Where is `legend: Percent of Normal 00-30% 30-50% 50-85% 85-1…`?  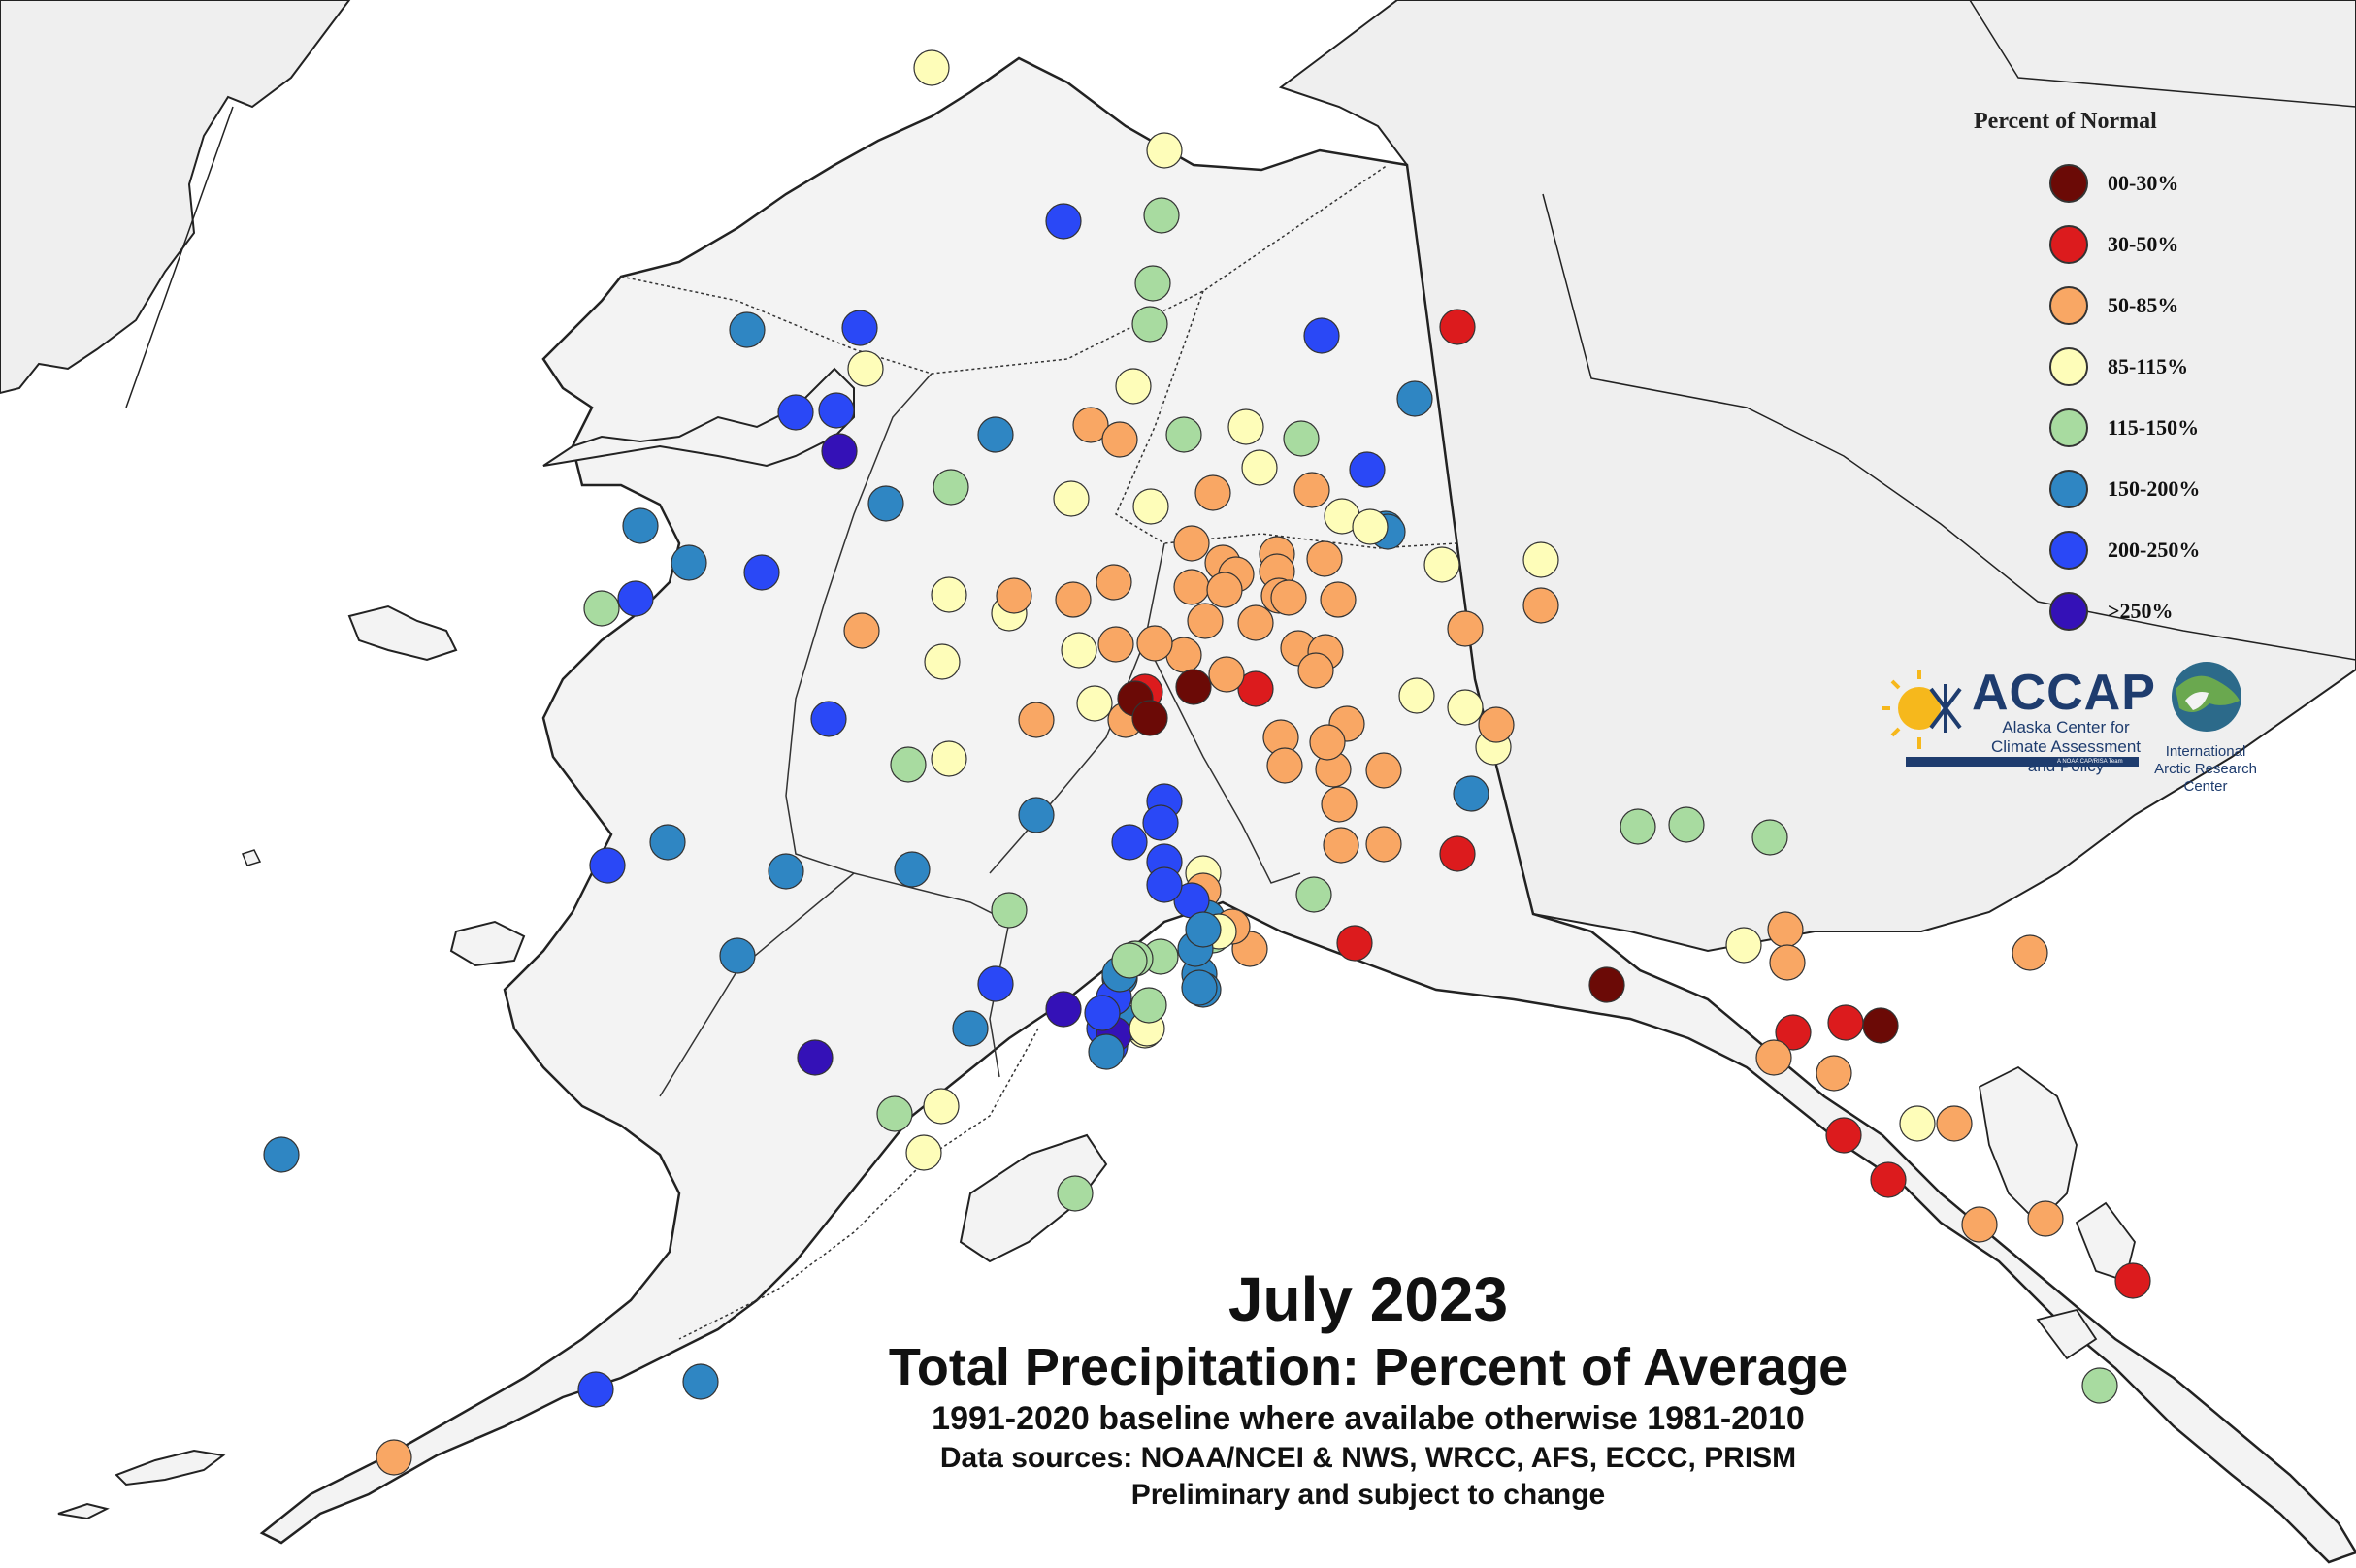 legend: Percent of Normal 00-30% 30-50% 50-85% 85-1… is located at coordinates (2105, 375).